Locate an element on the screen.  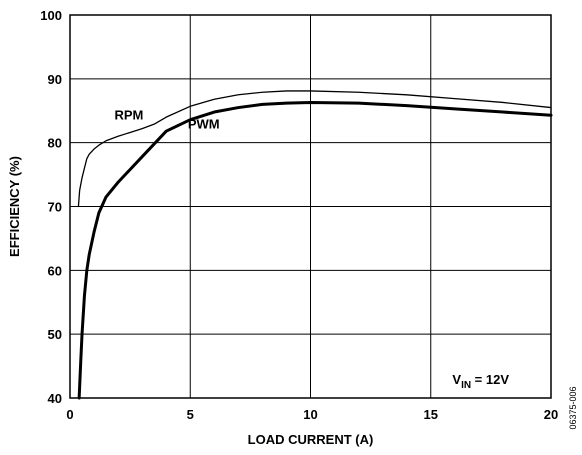
vin-annotation: VIN = 12V is located at coordinates (480, 381).